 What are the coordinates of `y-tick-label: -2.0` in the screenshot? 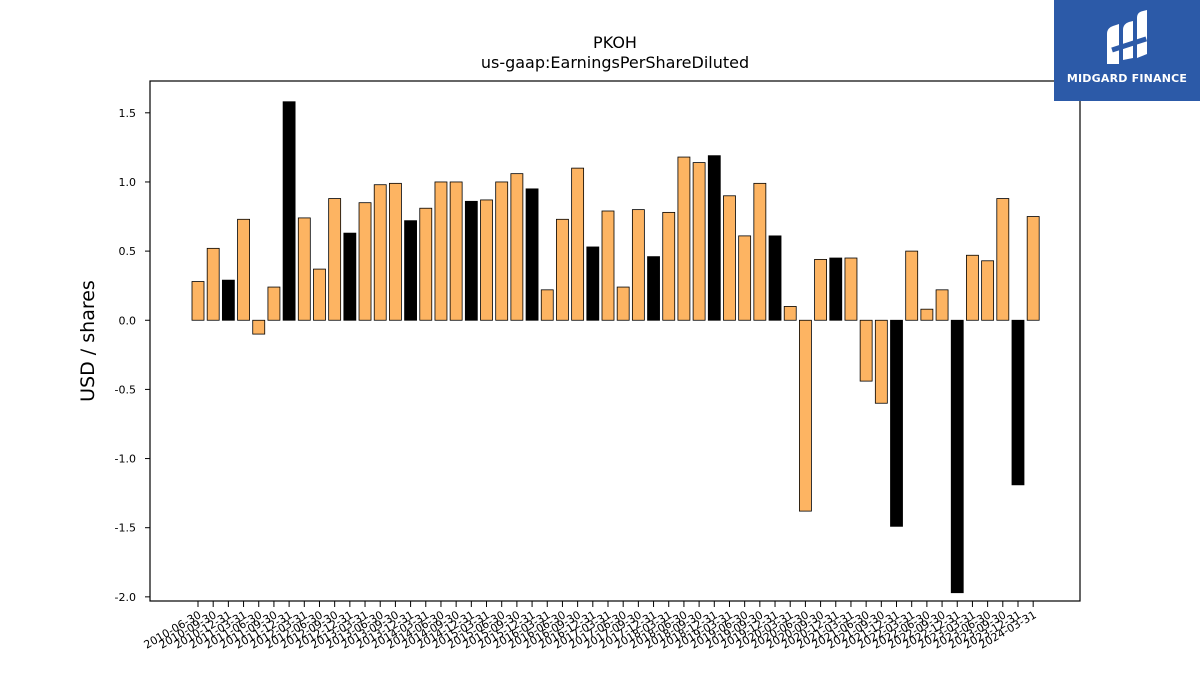 It's located at (125, 597).